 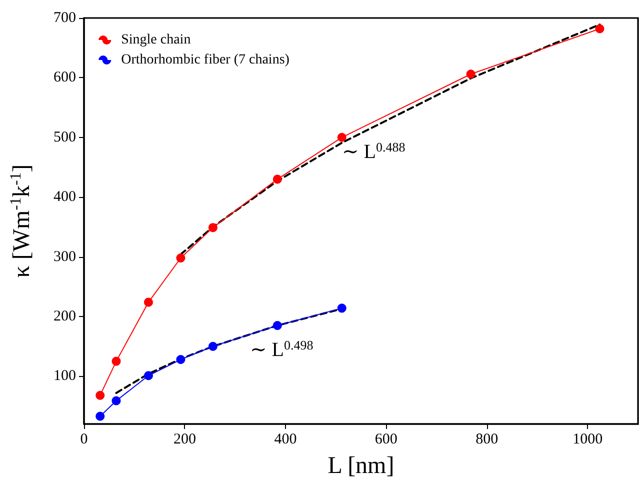 I want to click on x-tick-label: 200, so click(x=184, y=440).